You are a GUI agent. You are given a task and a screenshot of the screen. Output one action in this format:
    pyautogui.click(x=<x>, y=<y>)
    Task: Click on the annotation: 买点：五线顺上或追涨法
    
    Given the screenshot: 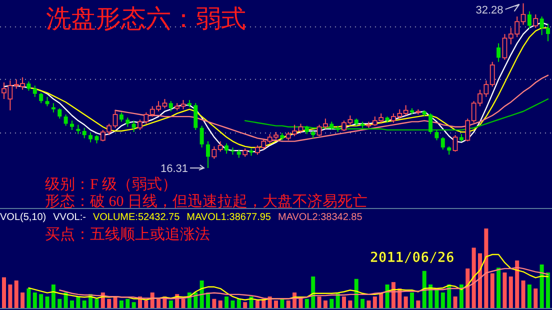 What is the action you would take?
    pyautogui.click(x=127, y=234)
    